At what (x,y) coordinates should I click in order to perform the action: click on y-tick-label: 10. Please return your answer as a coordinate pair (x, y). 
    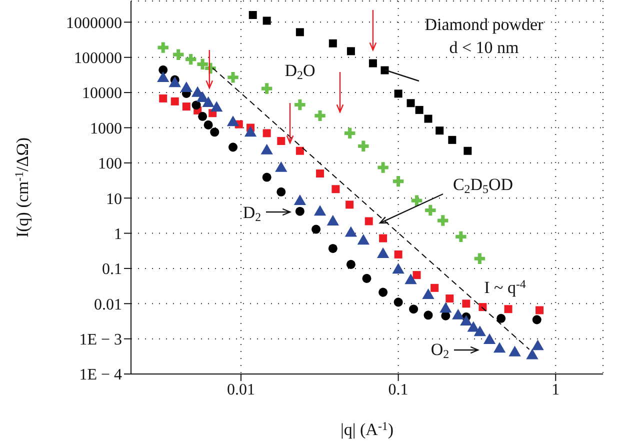
    Looking at the image, I should click on (114, 199).